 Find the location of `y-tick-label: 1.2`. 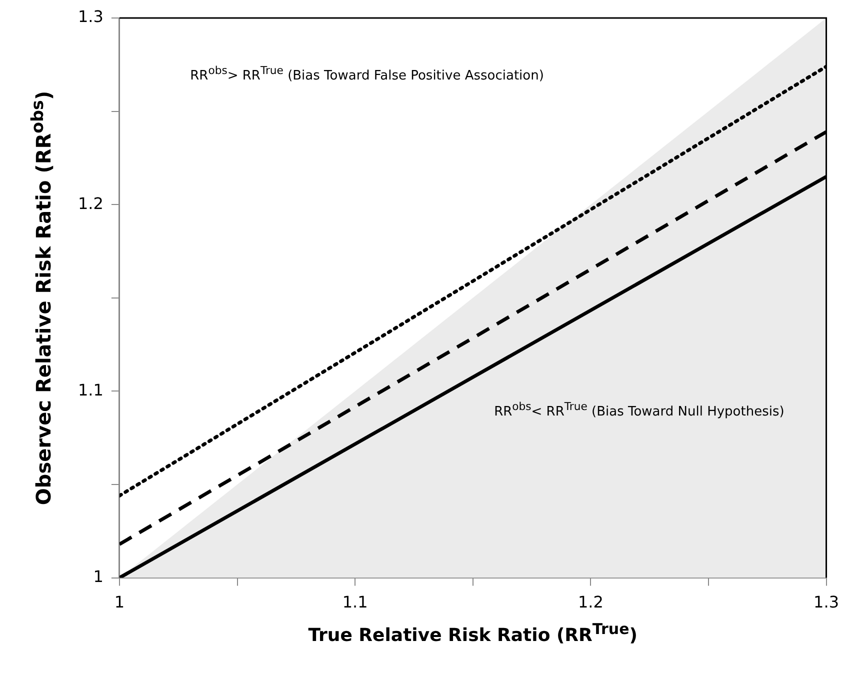

y-tick-label: 1.2 is located at coordinates (91, 203).